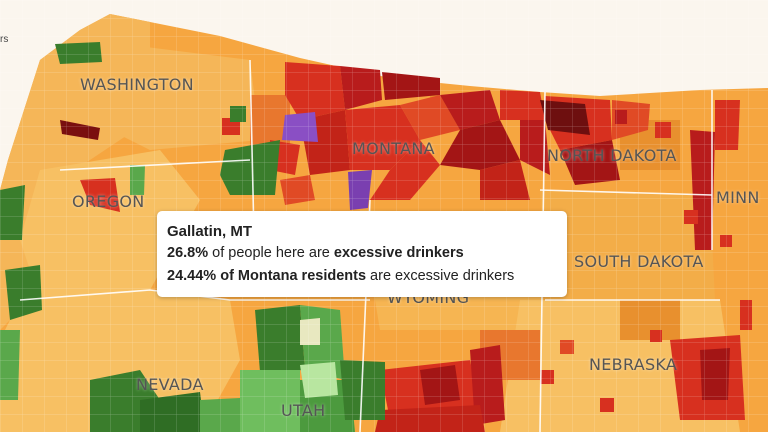 Image resolution: width=768 pixels, height=432 pixels. I want to click on state-label-oregon: OREGON, so click(108, 201).